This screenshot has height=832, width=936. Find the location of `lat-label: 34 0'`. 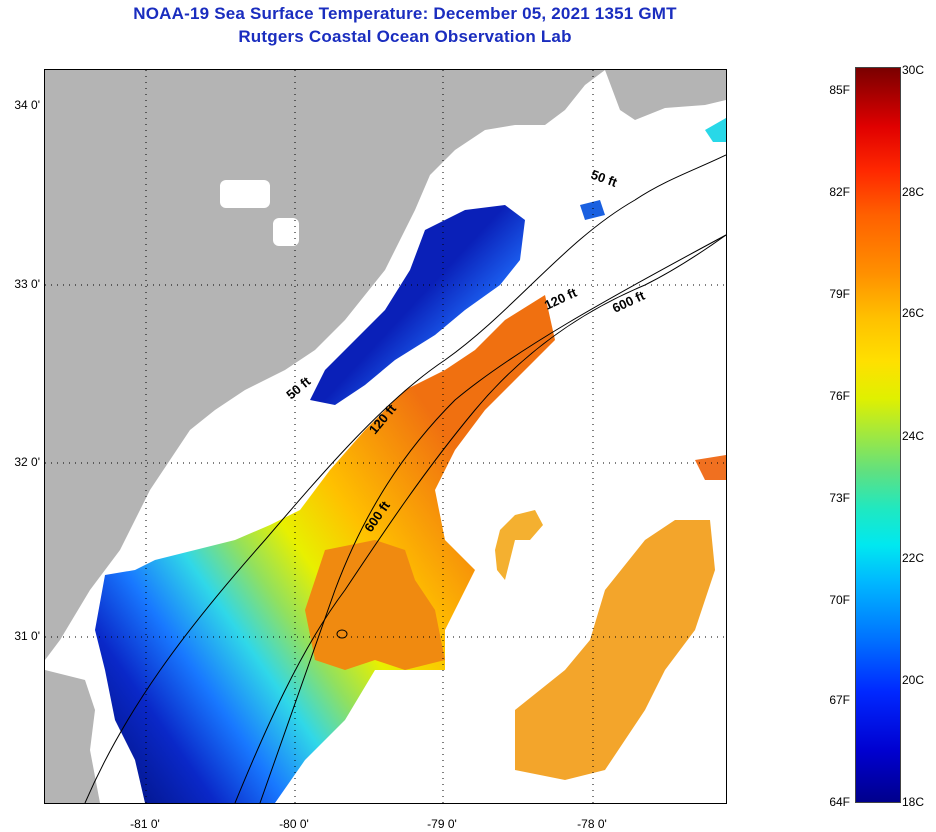

lat-label: 34 0' is located at coordinates (27, 105).